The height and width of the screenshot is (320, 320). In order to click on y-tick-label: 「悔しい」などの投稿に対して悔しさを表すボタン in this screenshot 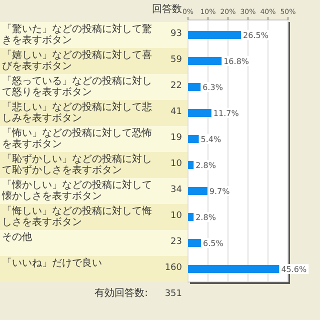, I will do `click(77, 217)`.